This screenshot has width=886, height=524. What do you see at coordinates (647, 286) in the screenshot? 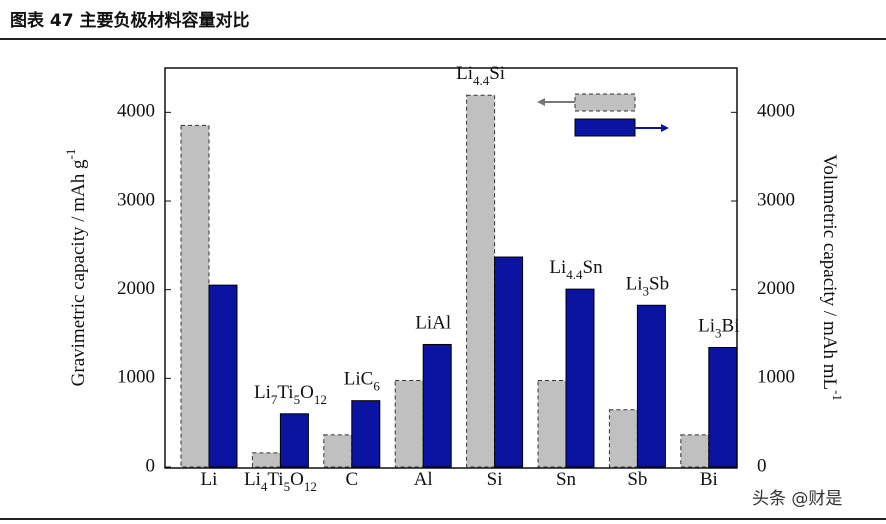
I see `phase-label: Li3Sb` at bounding box center [647, 286].